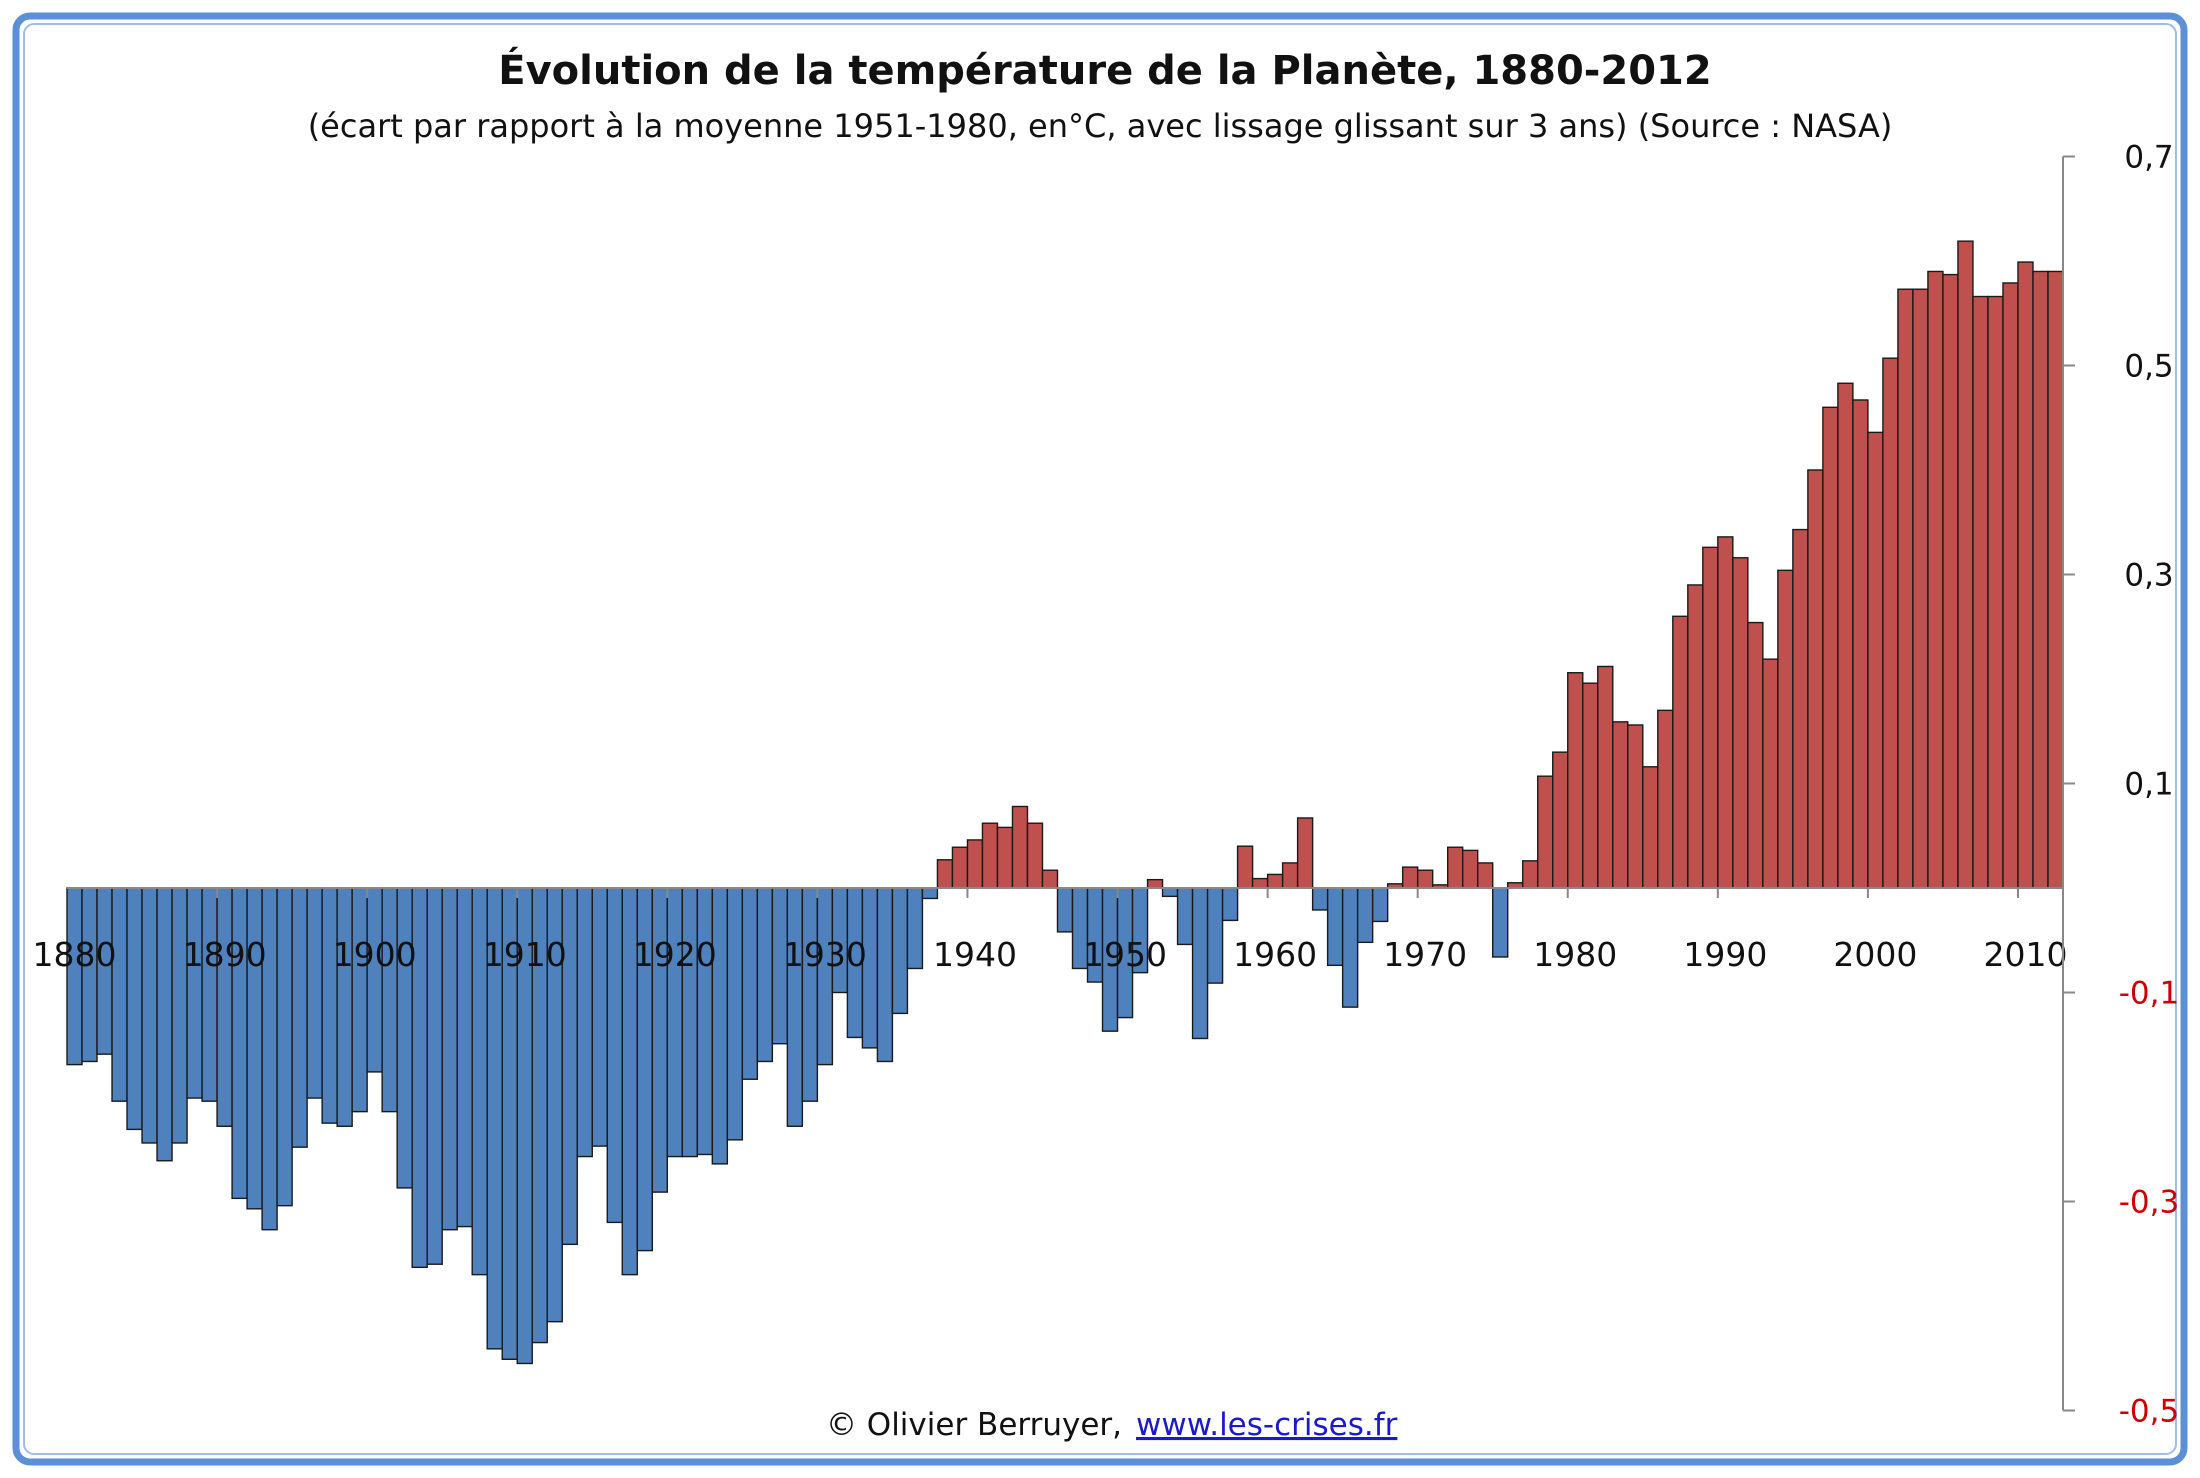  What do you see at coordinates (1200, 963) in the screenshot?
I see `bar-1955` at bounding box center [1200, 963].